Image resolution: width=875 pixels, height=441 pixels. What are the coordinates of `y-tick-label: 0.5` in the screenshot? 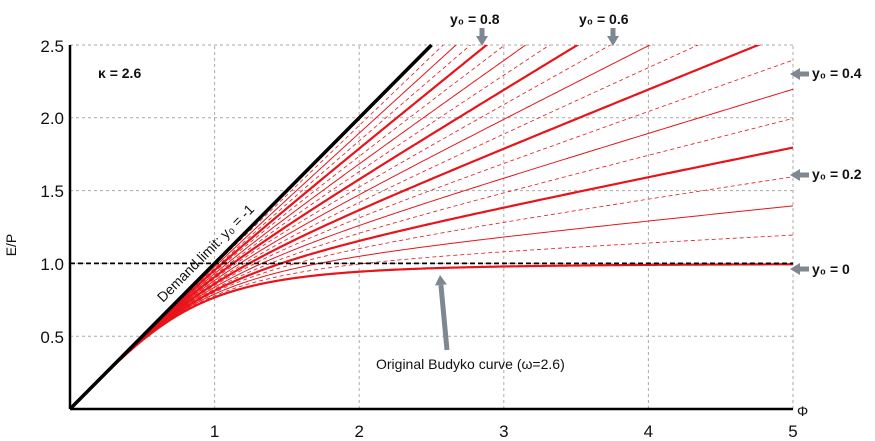 It's located at (52, 337).